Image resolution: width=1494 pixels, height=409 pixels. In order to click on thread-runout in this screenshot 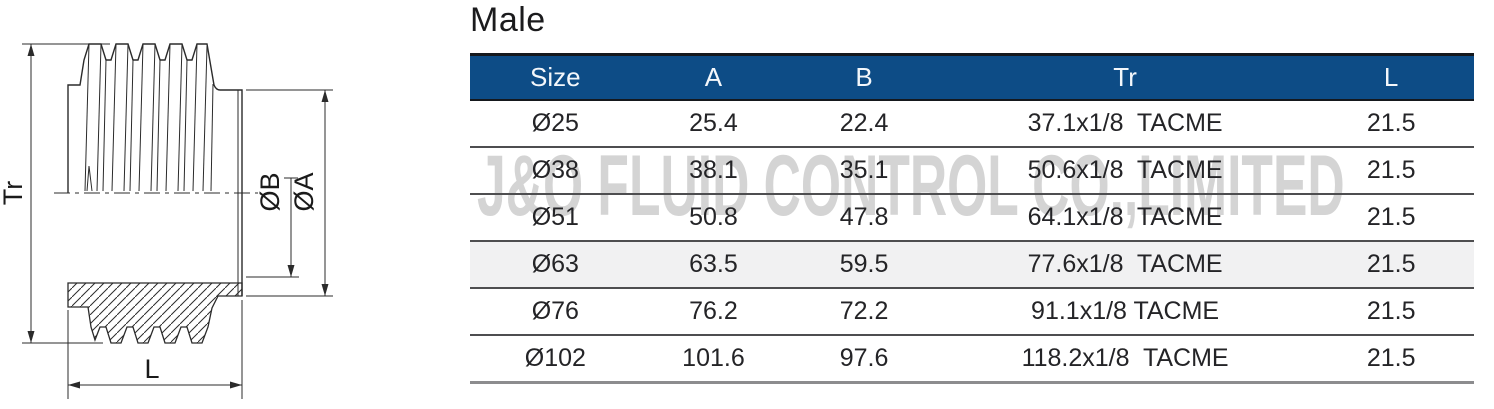, I will do `click(89, 178)`.